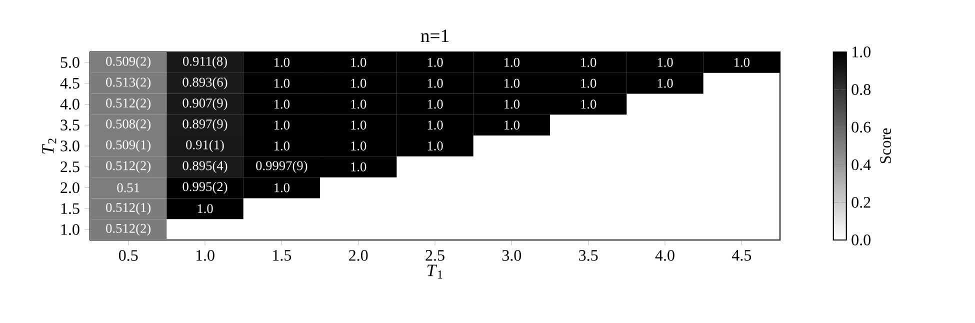 This screenshot has width=975, height=323. What do you see at coordinates (664, 255) in the screenshot?
I see `x-tick-label: 4.0` at bounding box center [664, 255].